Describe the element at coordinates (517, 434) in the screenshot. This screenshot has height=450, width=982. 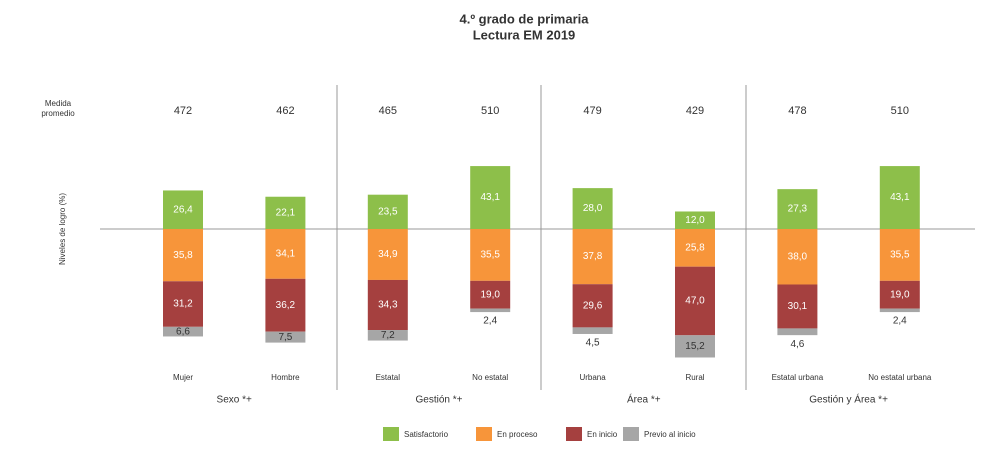
I see `legend-label: En proceso` at that location.